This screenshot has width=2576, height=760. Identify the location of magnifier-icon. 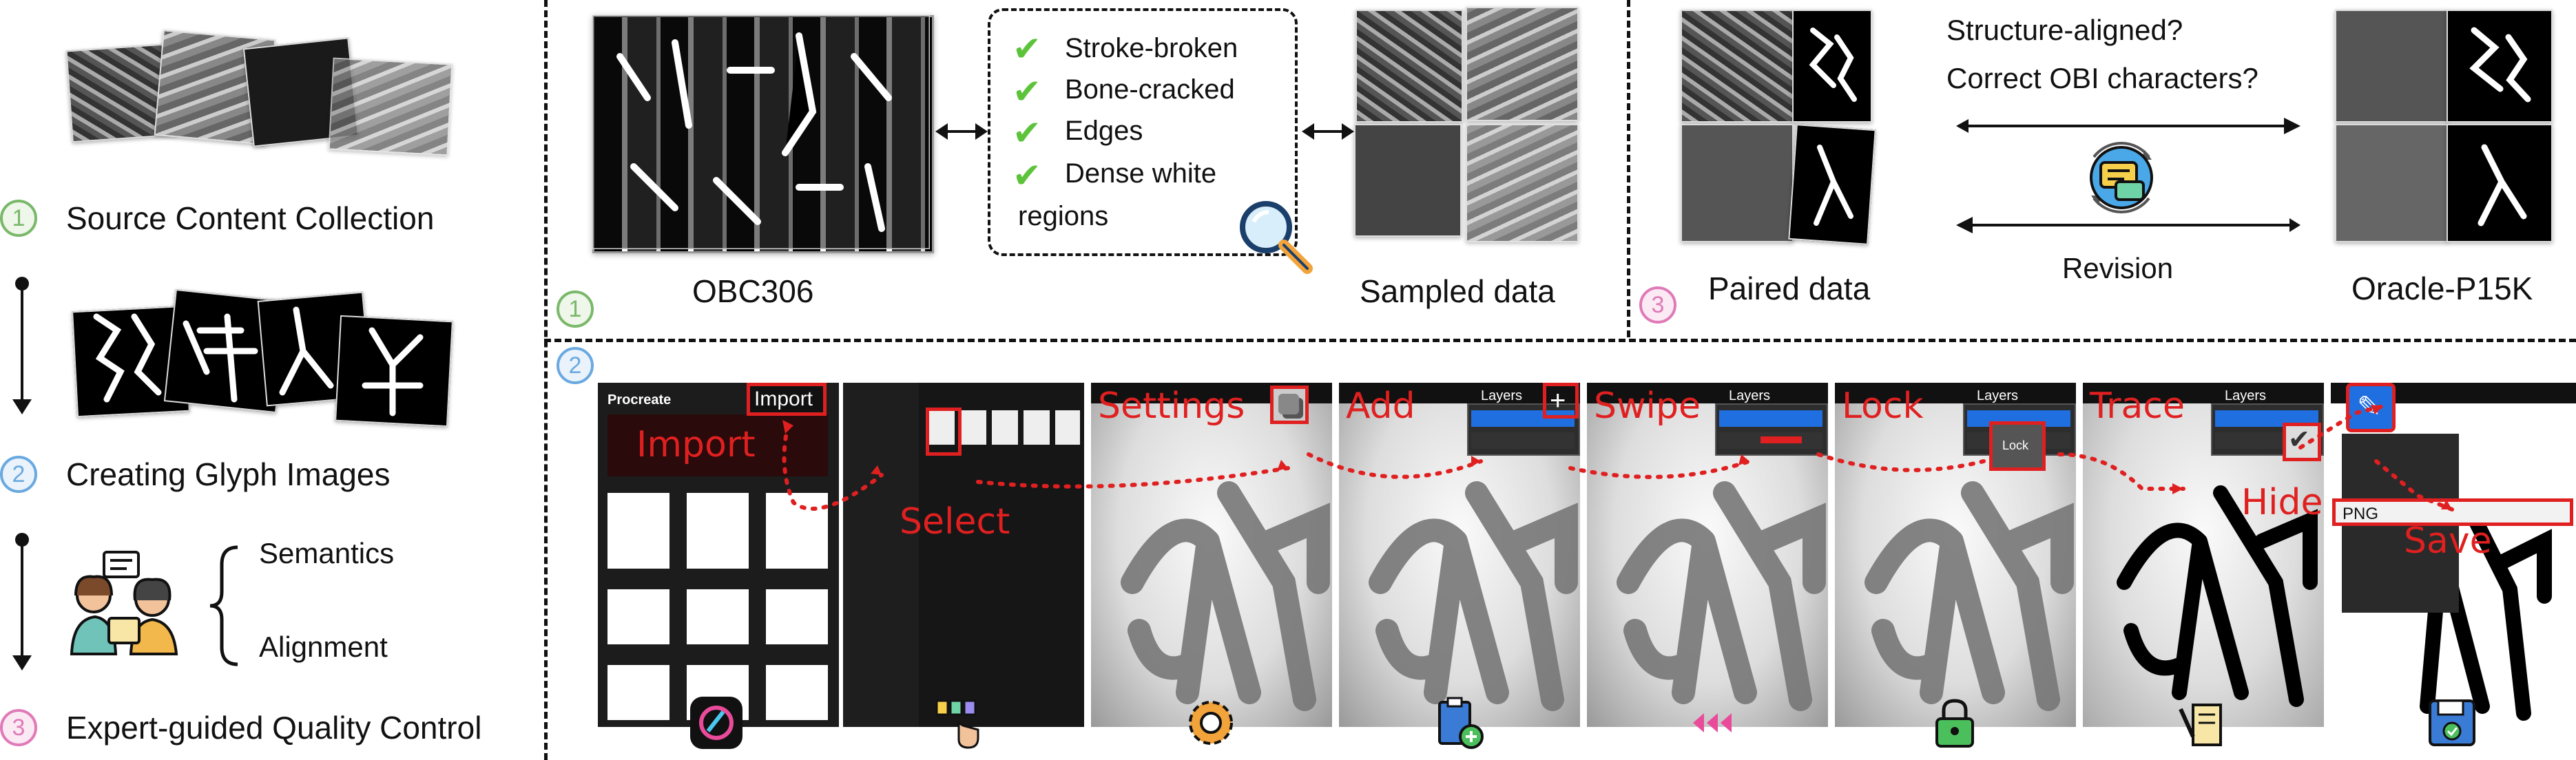
(1276, 237).